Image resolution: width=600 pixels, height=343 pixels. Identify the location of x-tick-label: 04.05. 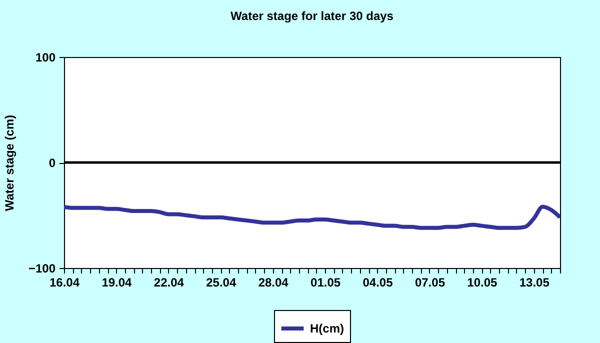
(378, 283).